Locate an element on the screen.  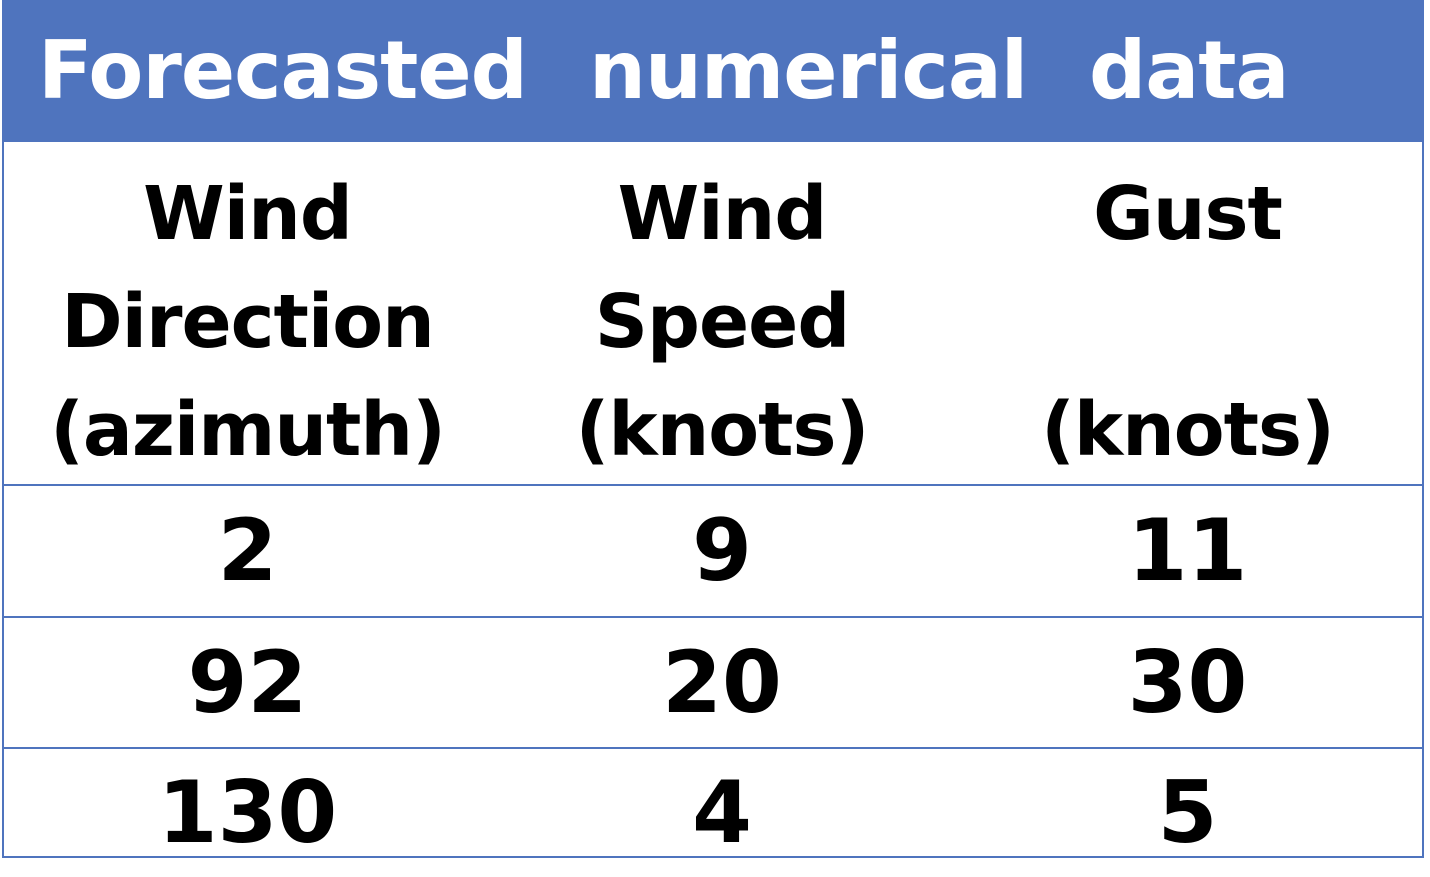
table-cell-gust: 5 is located at coordinates (1187, 813).